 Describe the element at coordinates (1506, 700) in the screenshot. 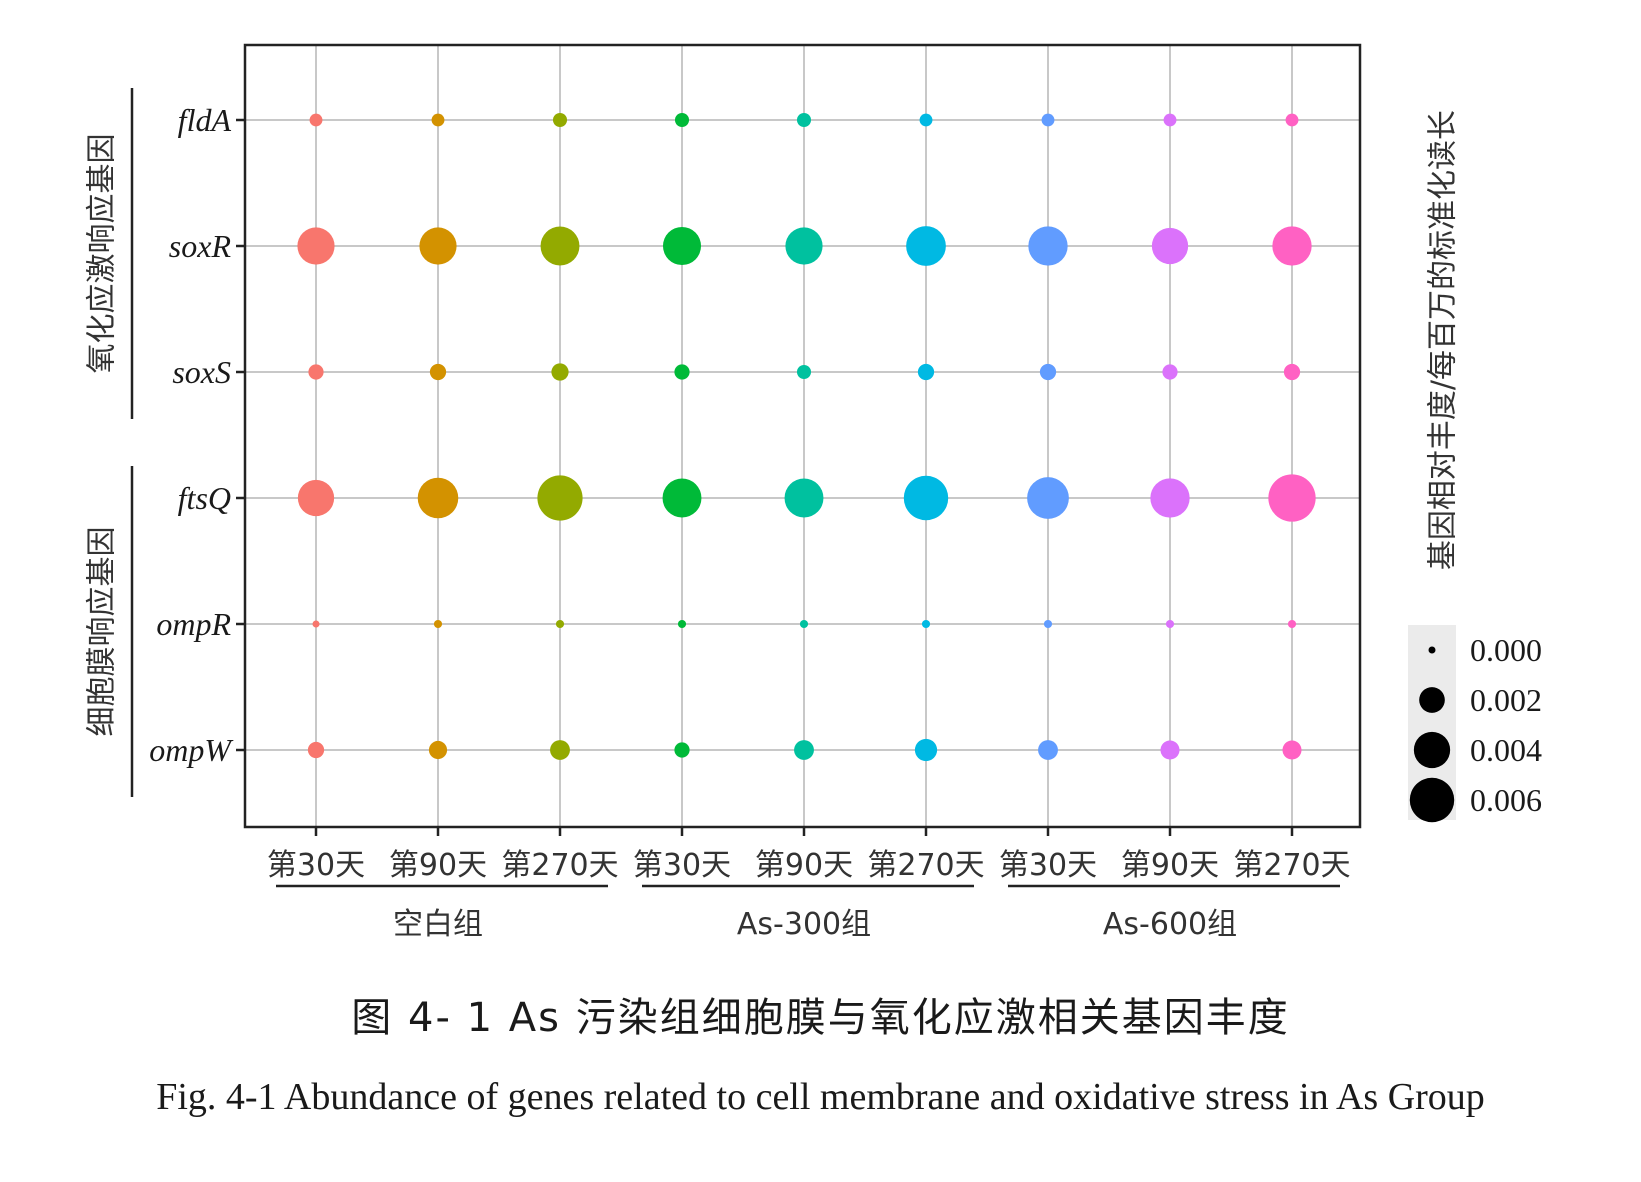

I see `legend-label: 0.002` at that location.